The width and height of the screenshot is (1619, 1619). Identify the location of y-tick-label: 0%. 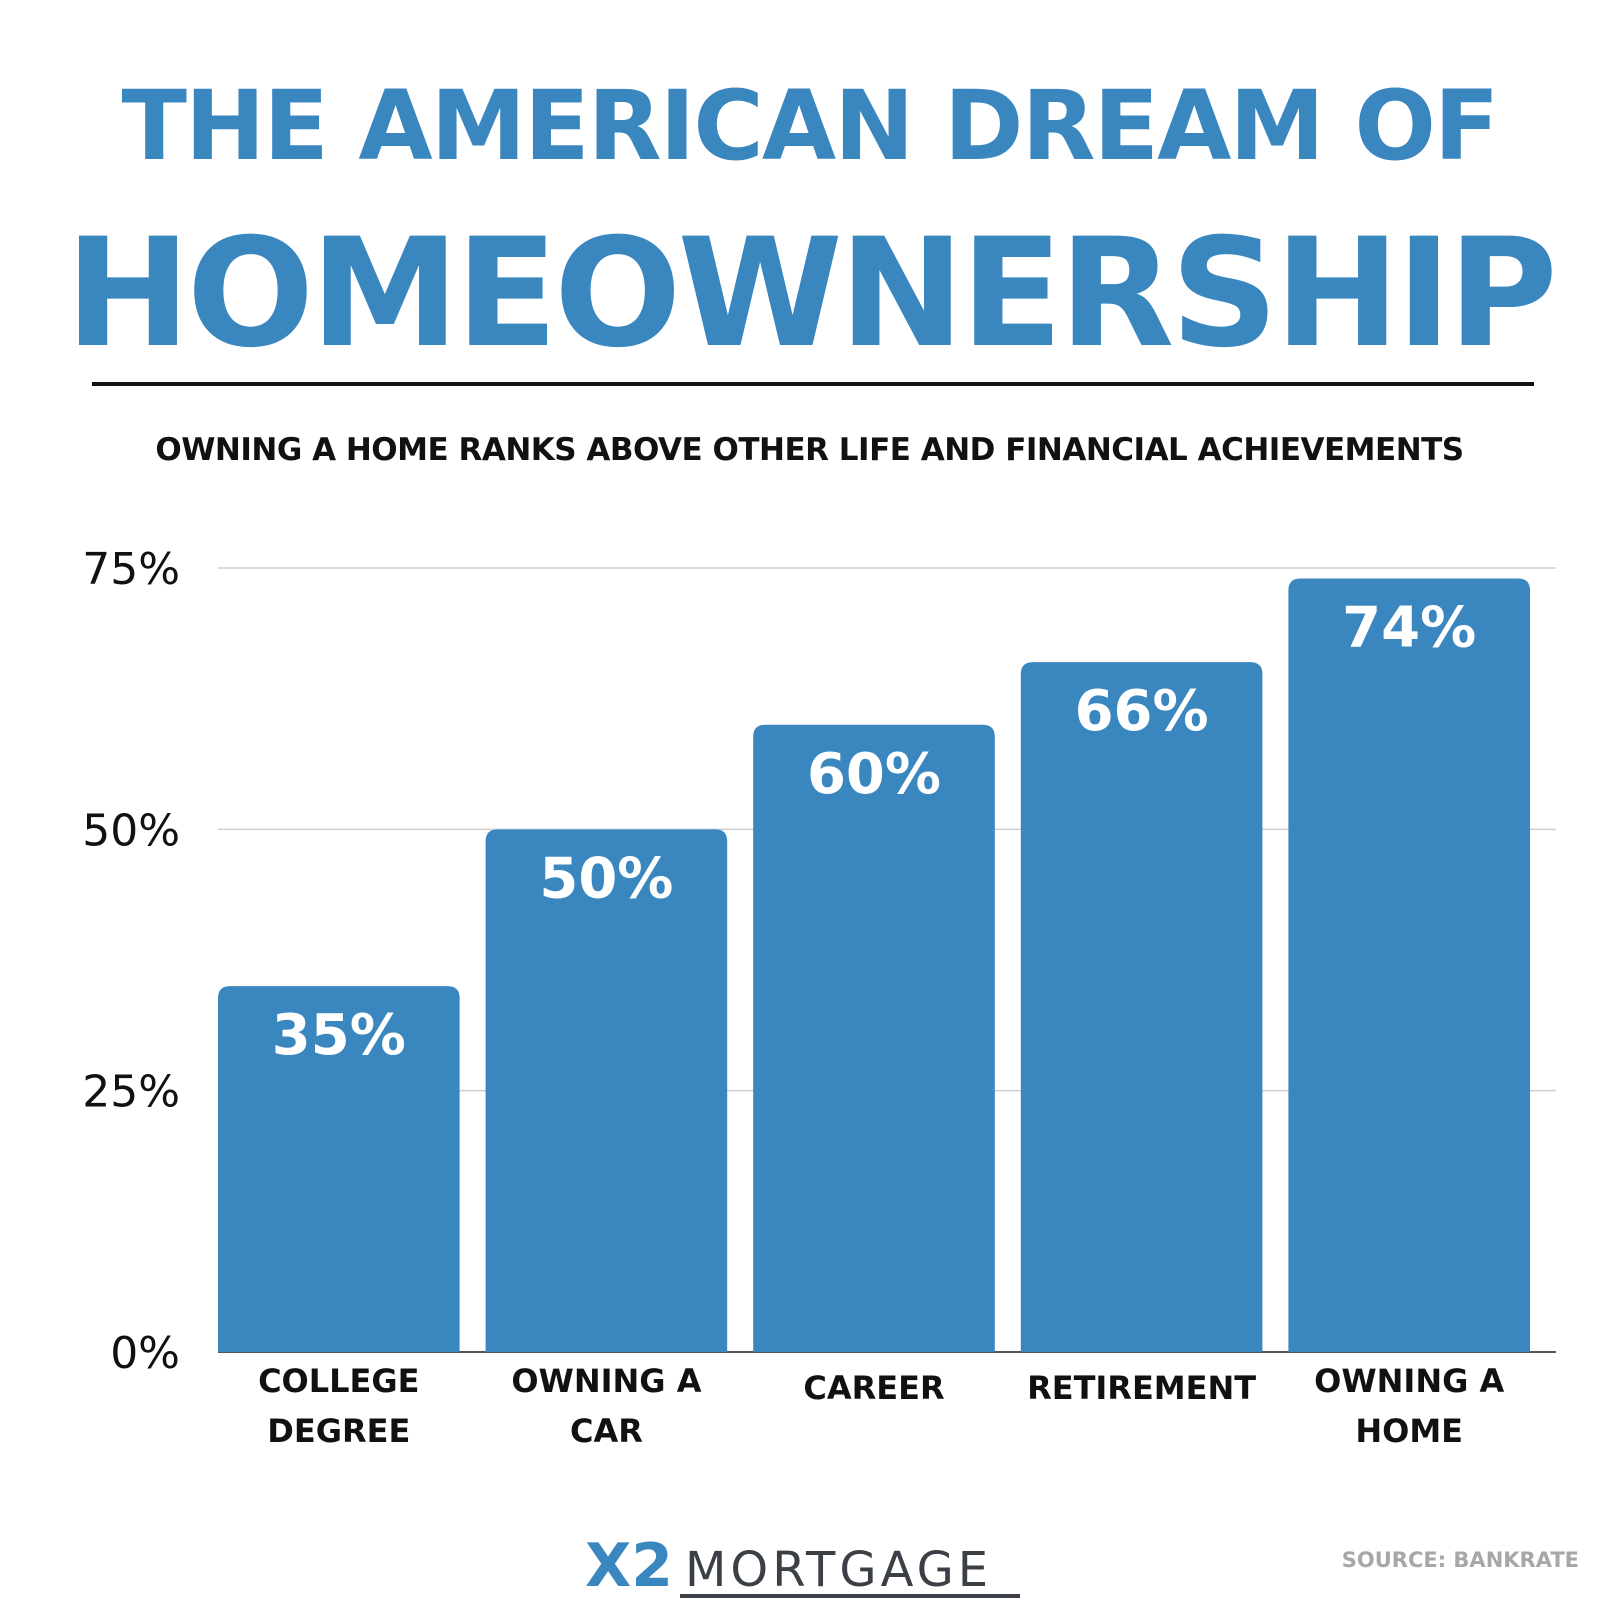
(145, 1353).